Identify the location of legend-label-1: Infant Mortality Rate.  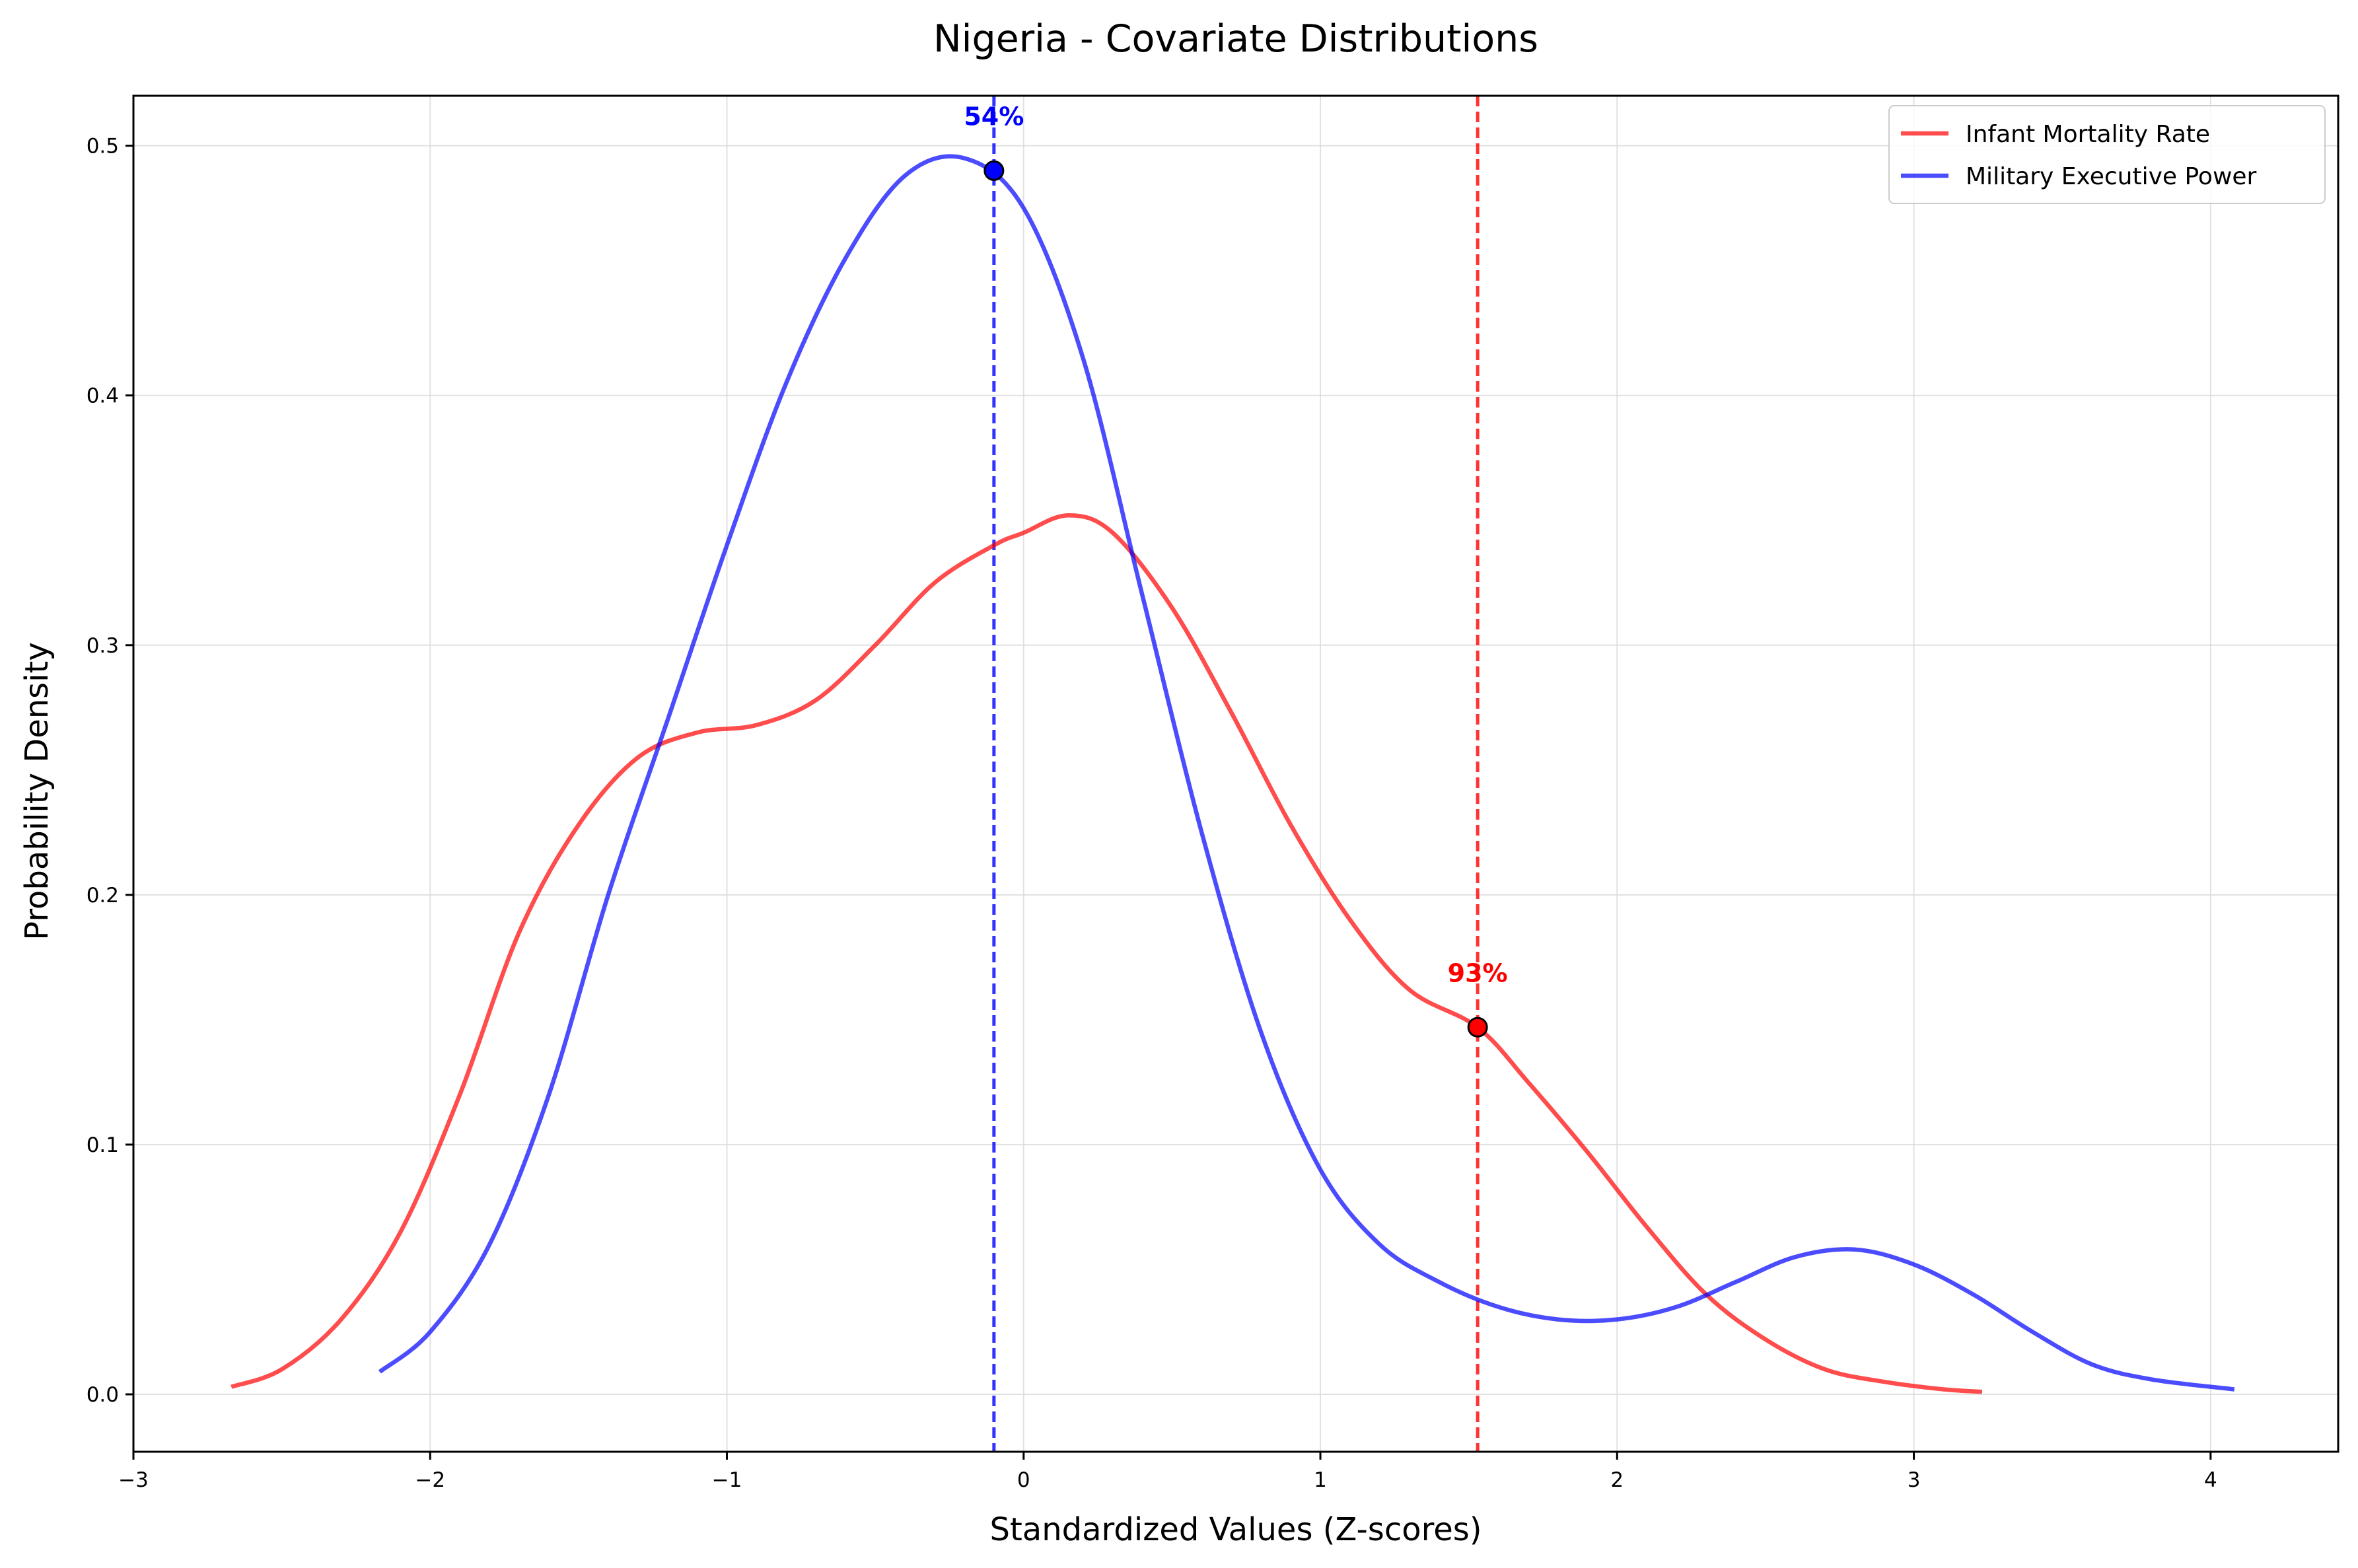
(2088, 134).